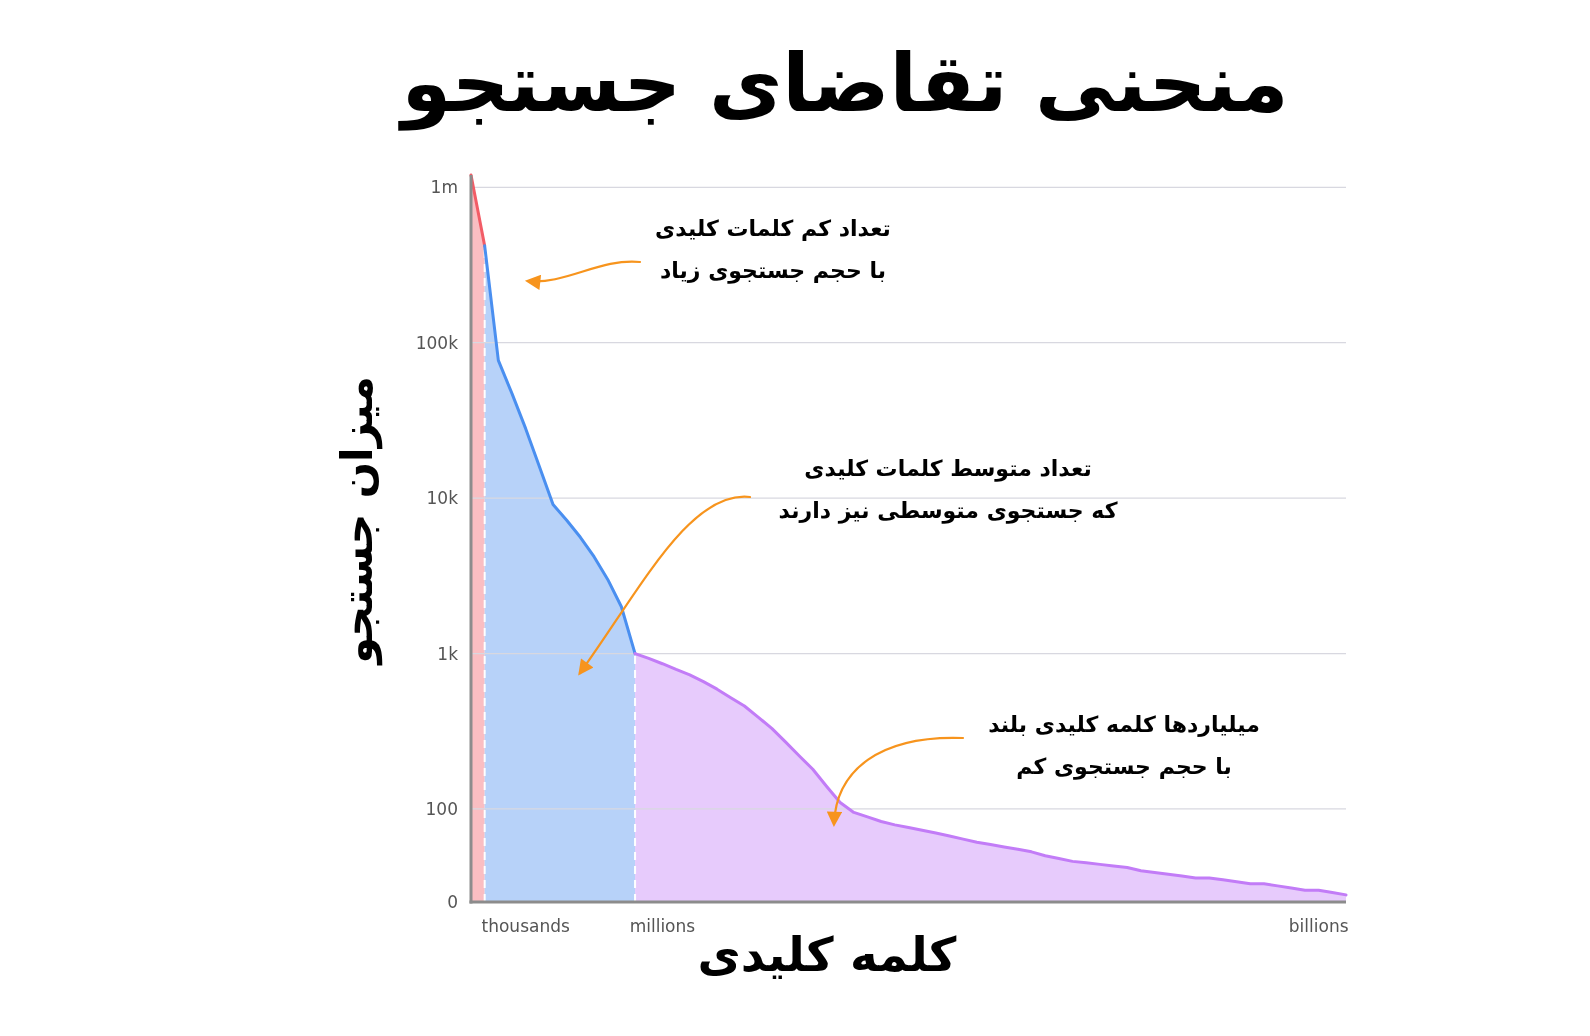 The height and width of the screenshot is (1036, 1590). Describe the element at coordinates (773, 250) in the screenshot. I see `annotation: تعداد کم کلمات کلیدی با حجم جستجوی زیاد` at that location.